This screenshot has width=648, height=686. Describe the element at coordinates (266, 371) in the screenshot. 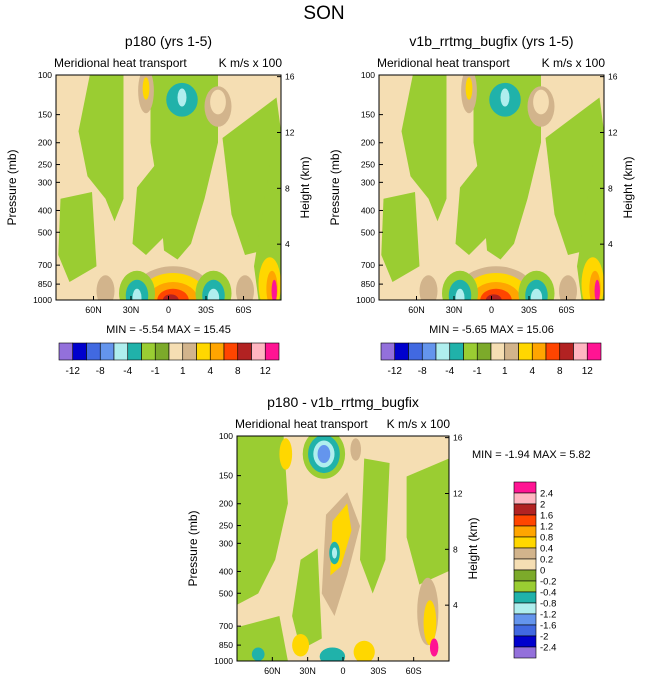

I see `colorbar-label: 12` at that location.